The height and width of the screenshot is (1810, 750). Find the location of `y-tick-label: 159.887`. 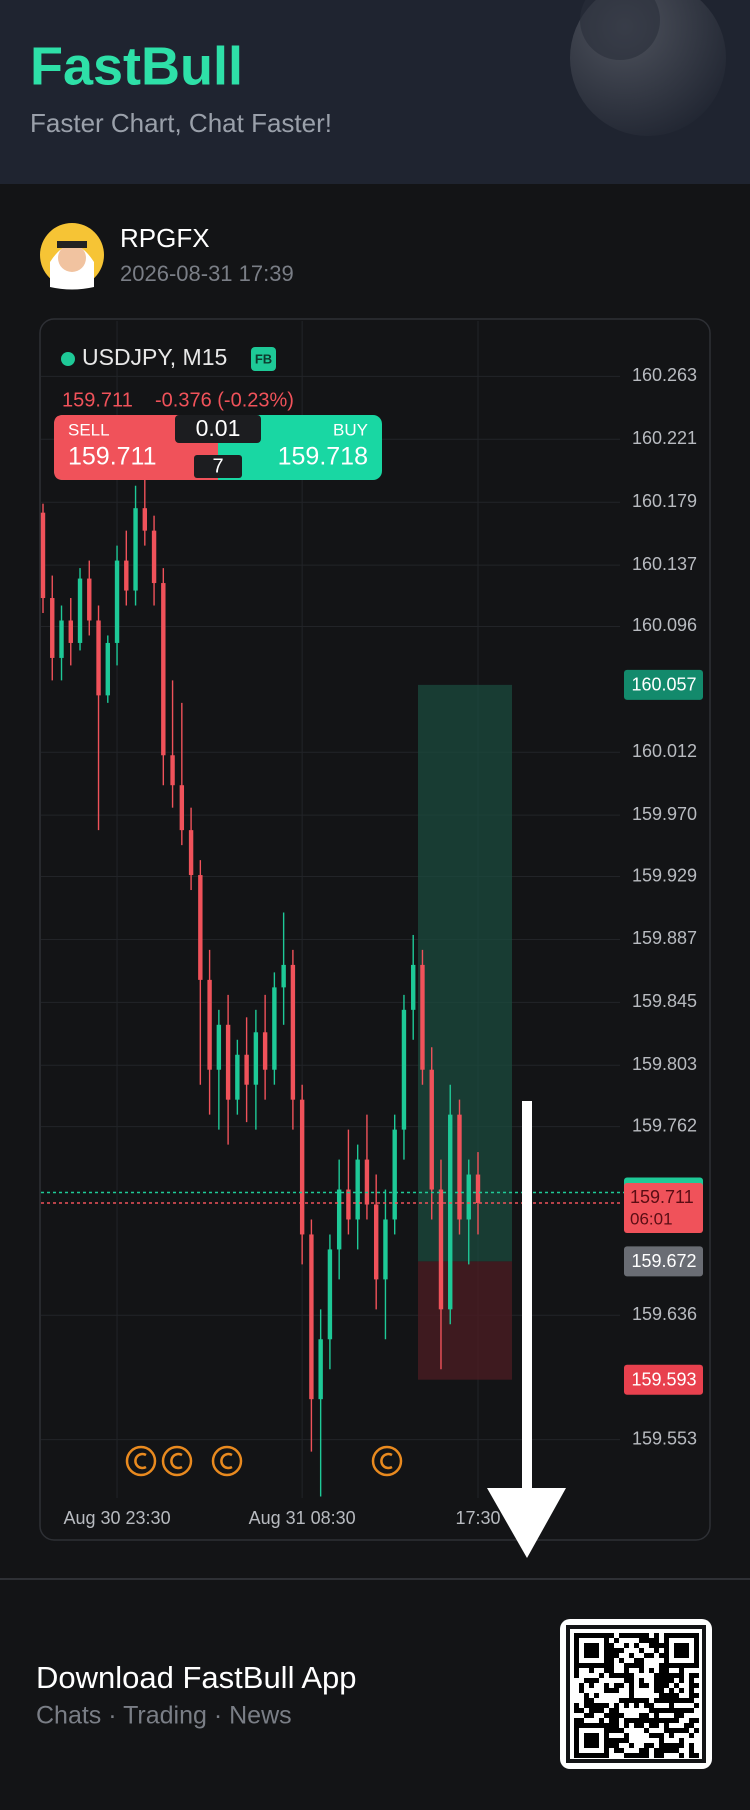

y-tick-label: 159.887 is located at coordinates (664, 938).